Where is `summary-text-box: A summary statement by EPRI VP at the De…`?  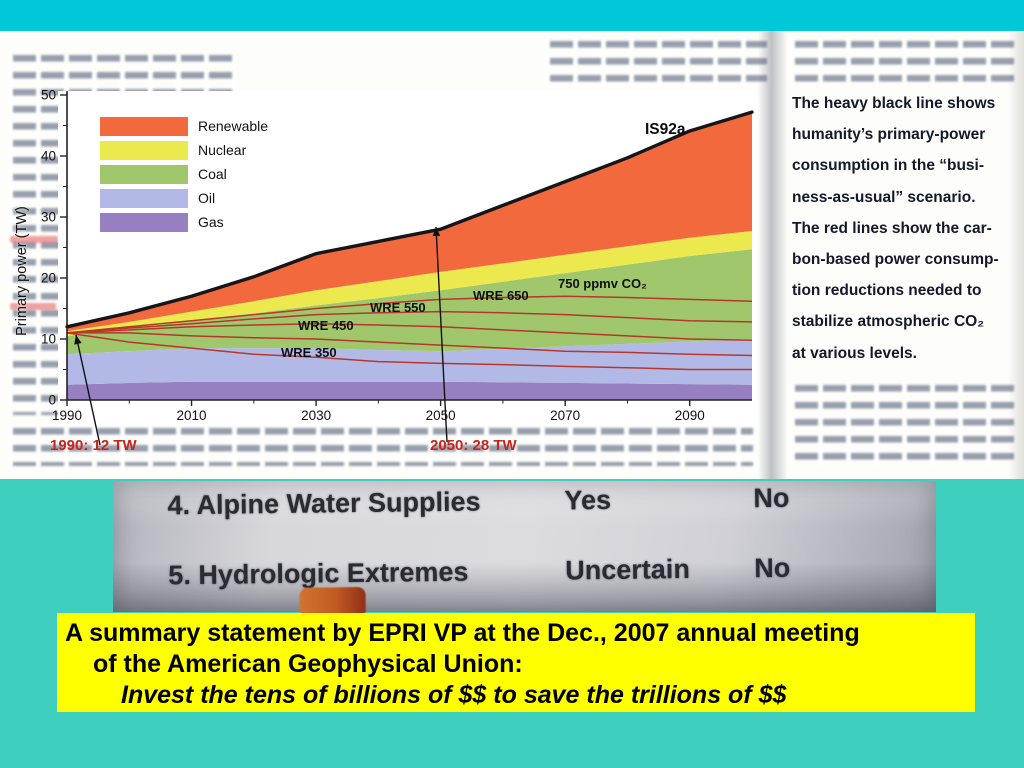 summary-text-box: A summary statement by EPRI VP at the De… is located at coordinates (516, 662).